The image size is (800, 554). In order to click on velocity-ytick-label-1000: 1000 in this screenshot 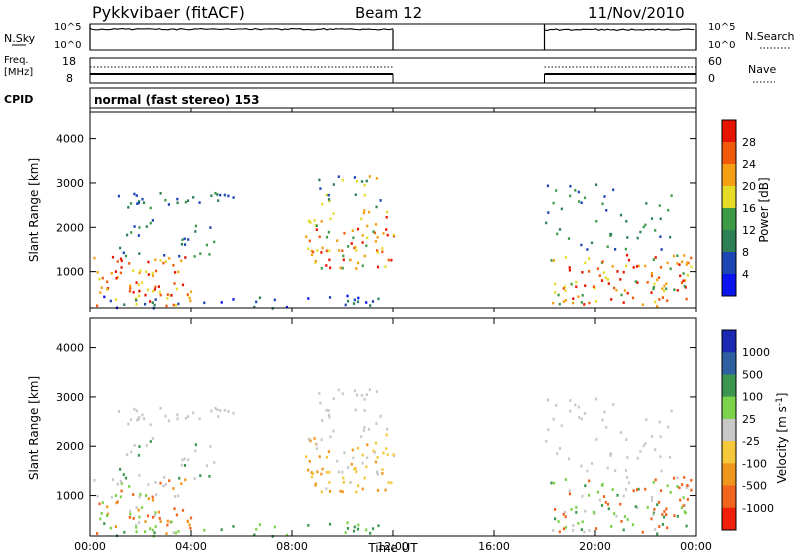, I will do `click(70, 496)`.